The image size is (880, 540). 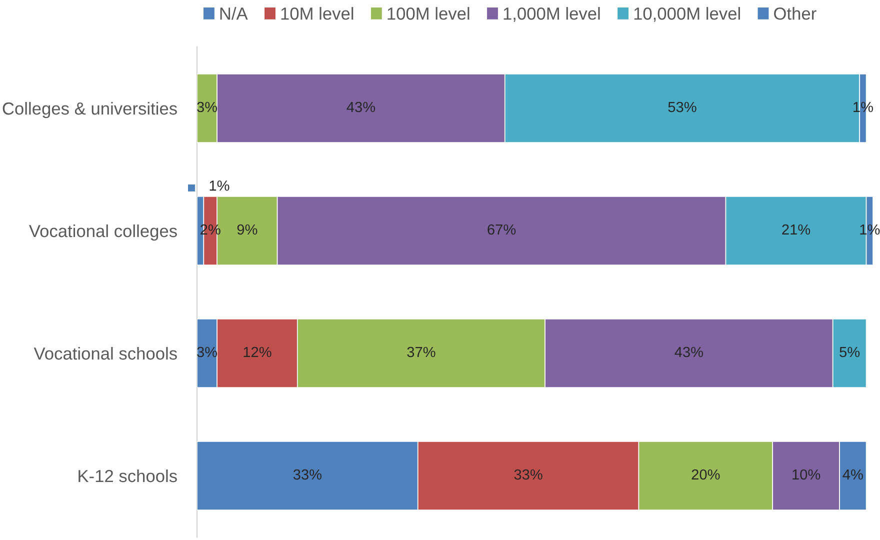 I want to click on data-label: 37%, so click(x=421, y=352).